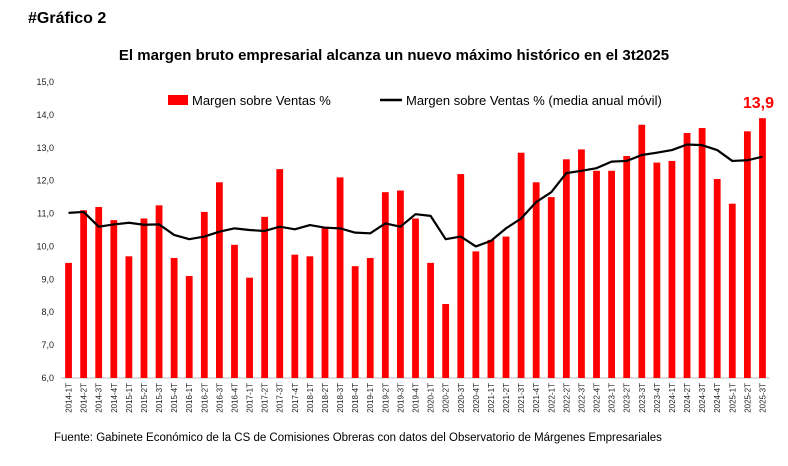 Image resolution: width=788 pixels, height=466 pixels. I want to click on y-tick-label: 11,0, so click(45, 214).